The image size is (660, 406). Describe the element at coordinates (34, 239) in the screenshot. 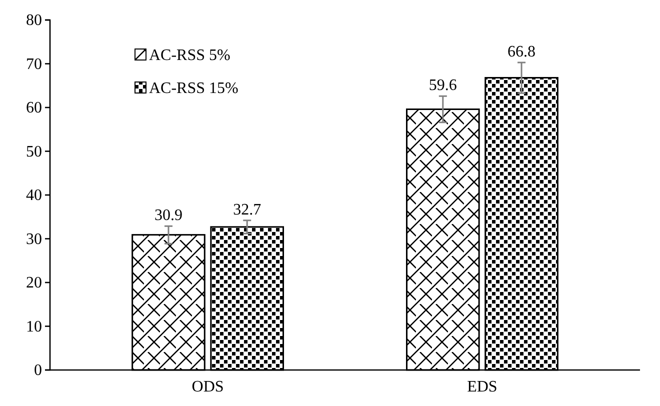

I see `y-tick-label: 30` at that location.